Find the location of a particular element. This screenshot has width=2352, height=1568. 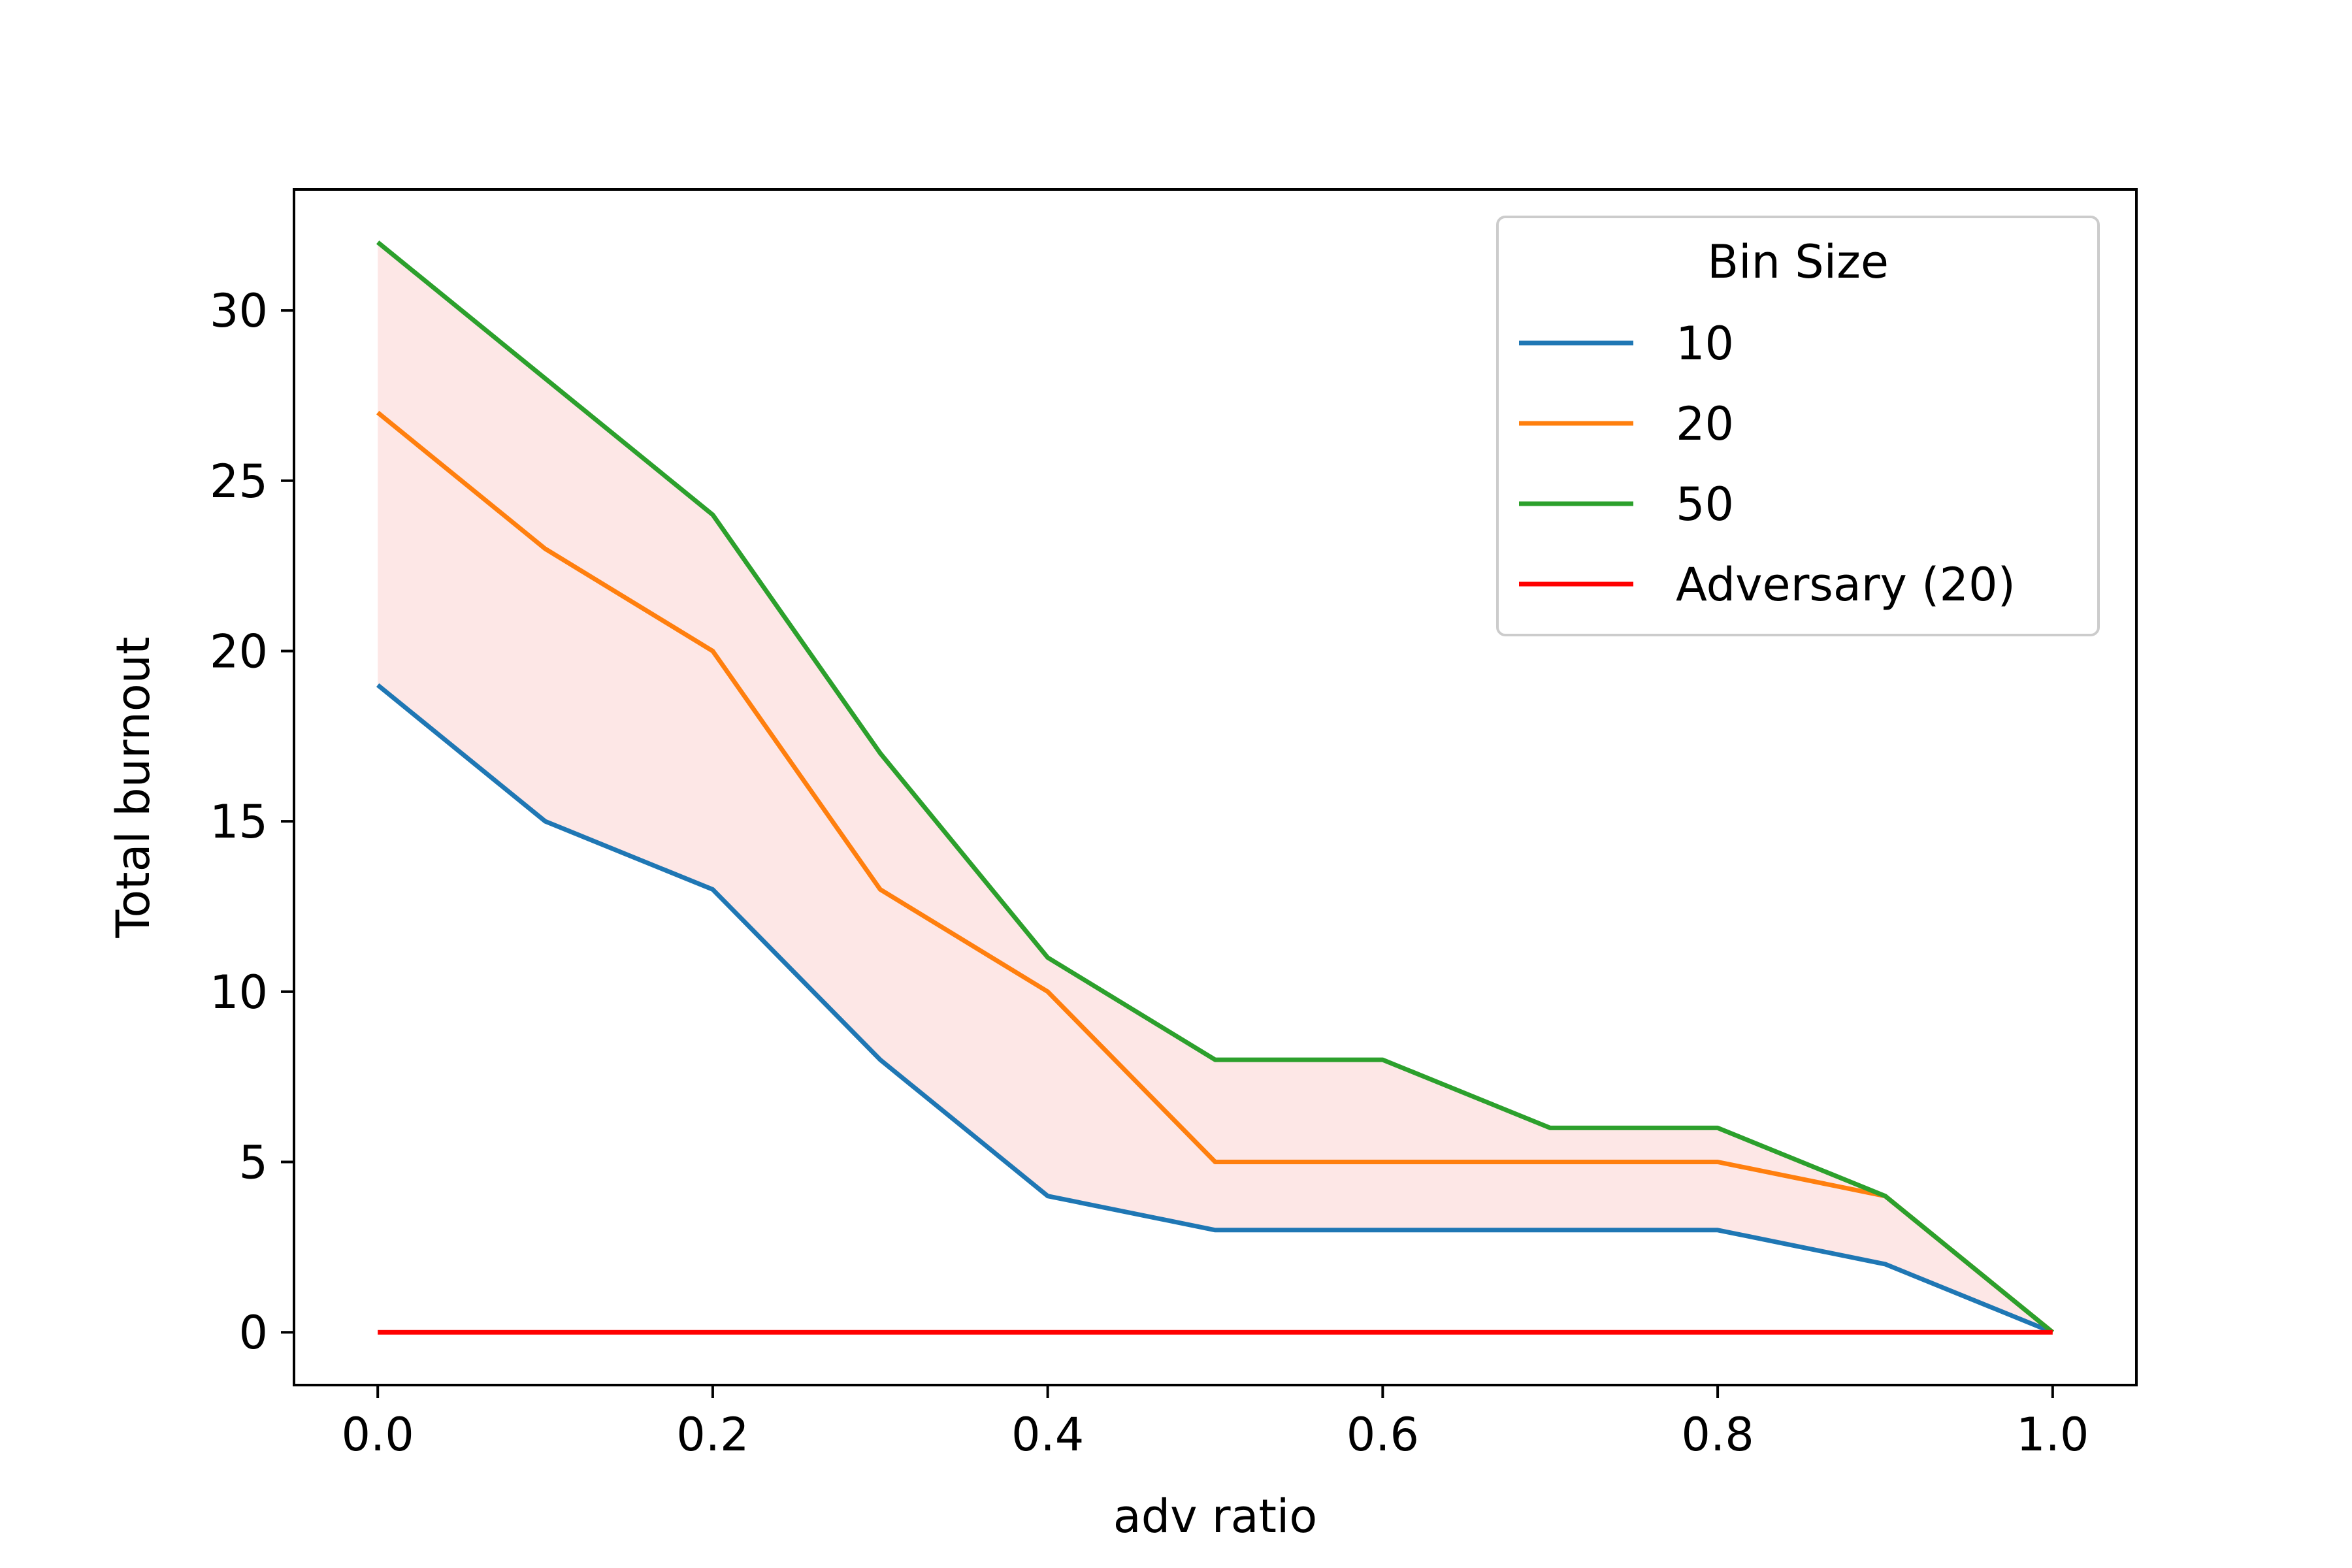

y-tick-label: 20 is located at coordinates (239, 651).